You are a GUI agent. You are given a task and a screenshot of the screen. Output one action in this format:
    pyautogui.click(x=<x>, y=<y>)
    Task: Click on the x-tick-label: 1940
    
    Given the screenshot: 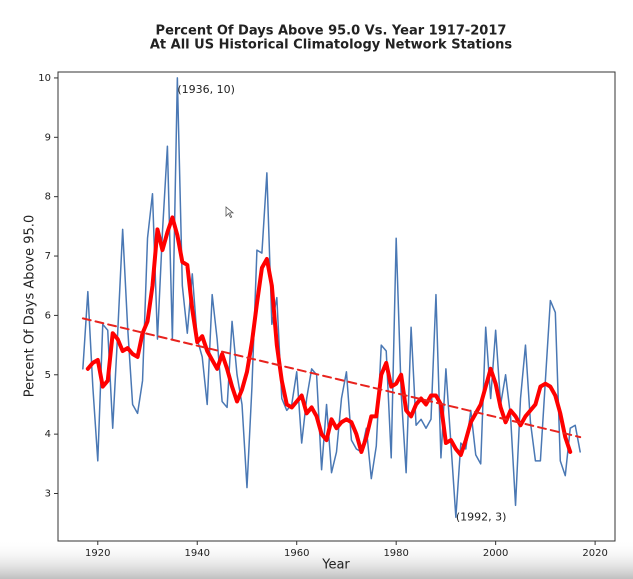 What is the action you would take?
    pyautogui.click(x=197, y=553)
    